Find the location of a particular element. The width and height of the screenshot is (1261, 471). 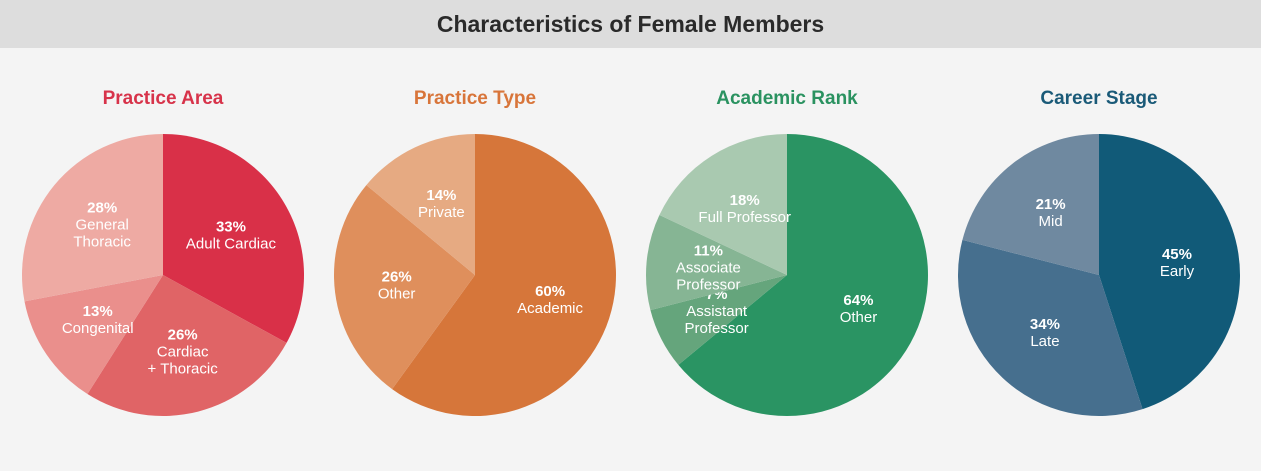

slice-label-other: 26% Other is located at coordinates (397, 285).